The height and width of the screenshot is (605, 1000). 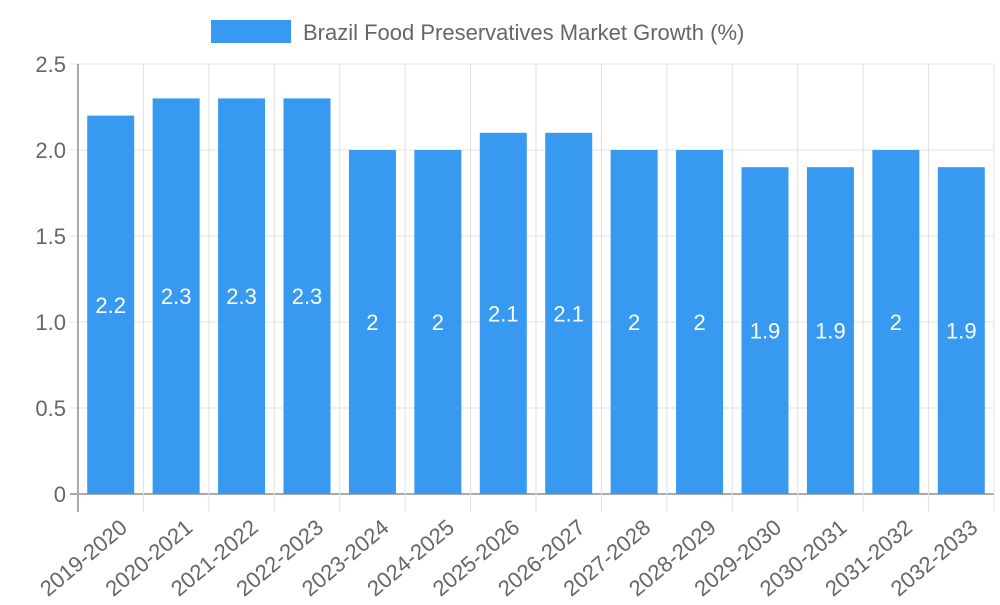 I want to click on y-tick-label: 1.0, so click(x=50, y=322).